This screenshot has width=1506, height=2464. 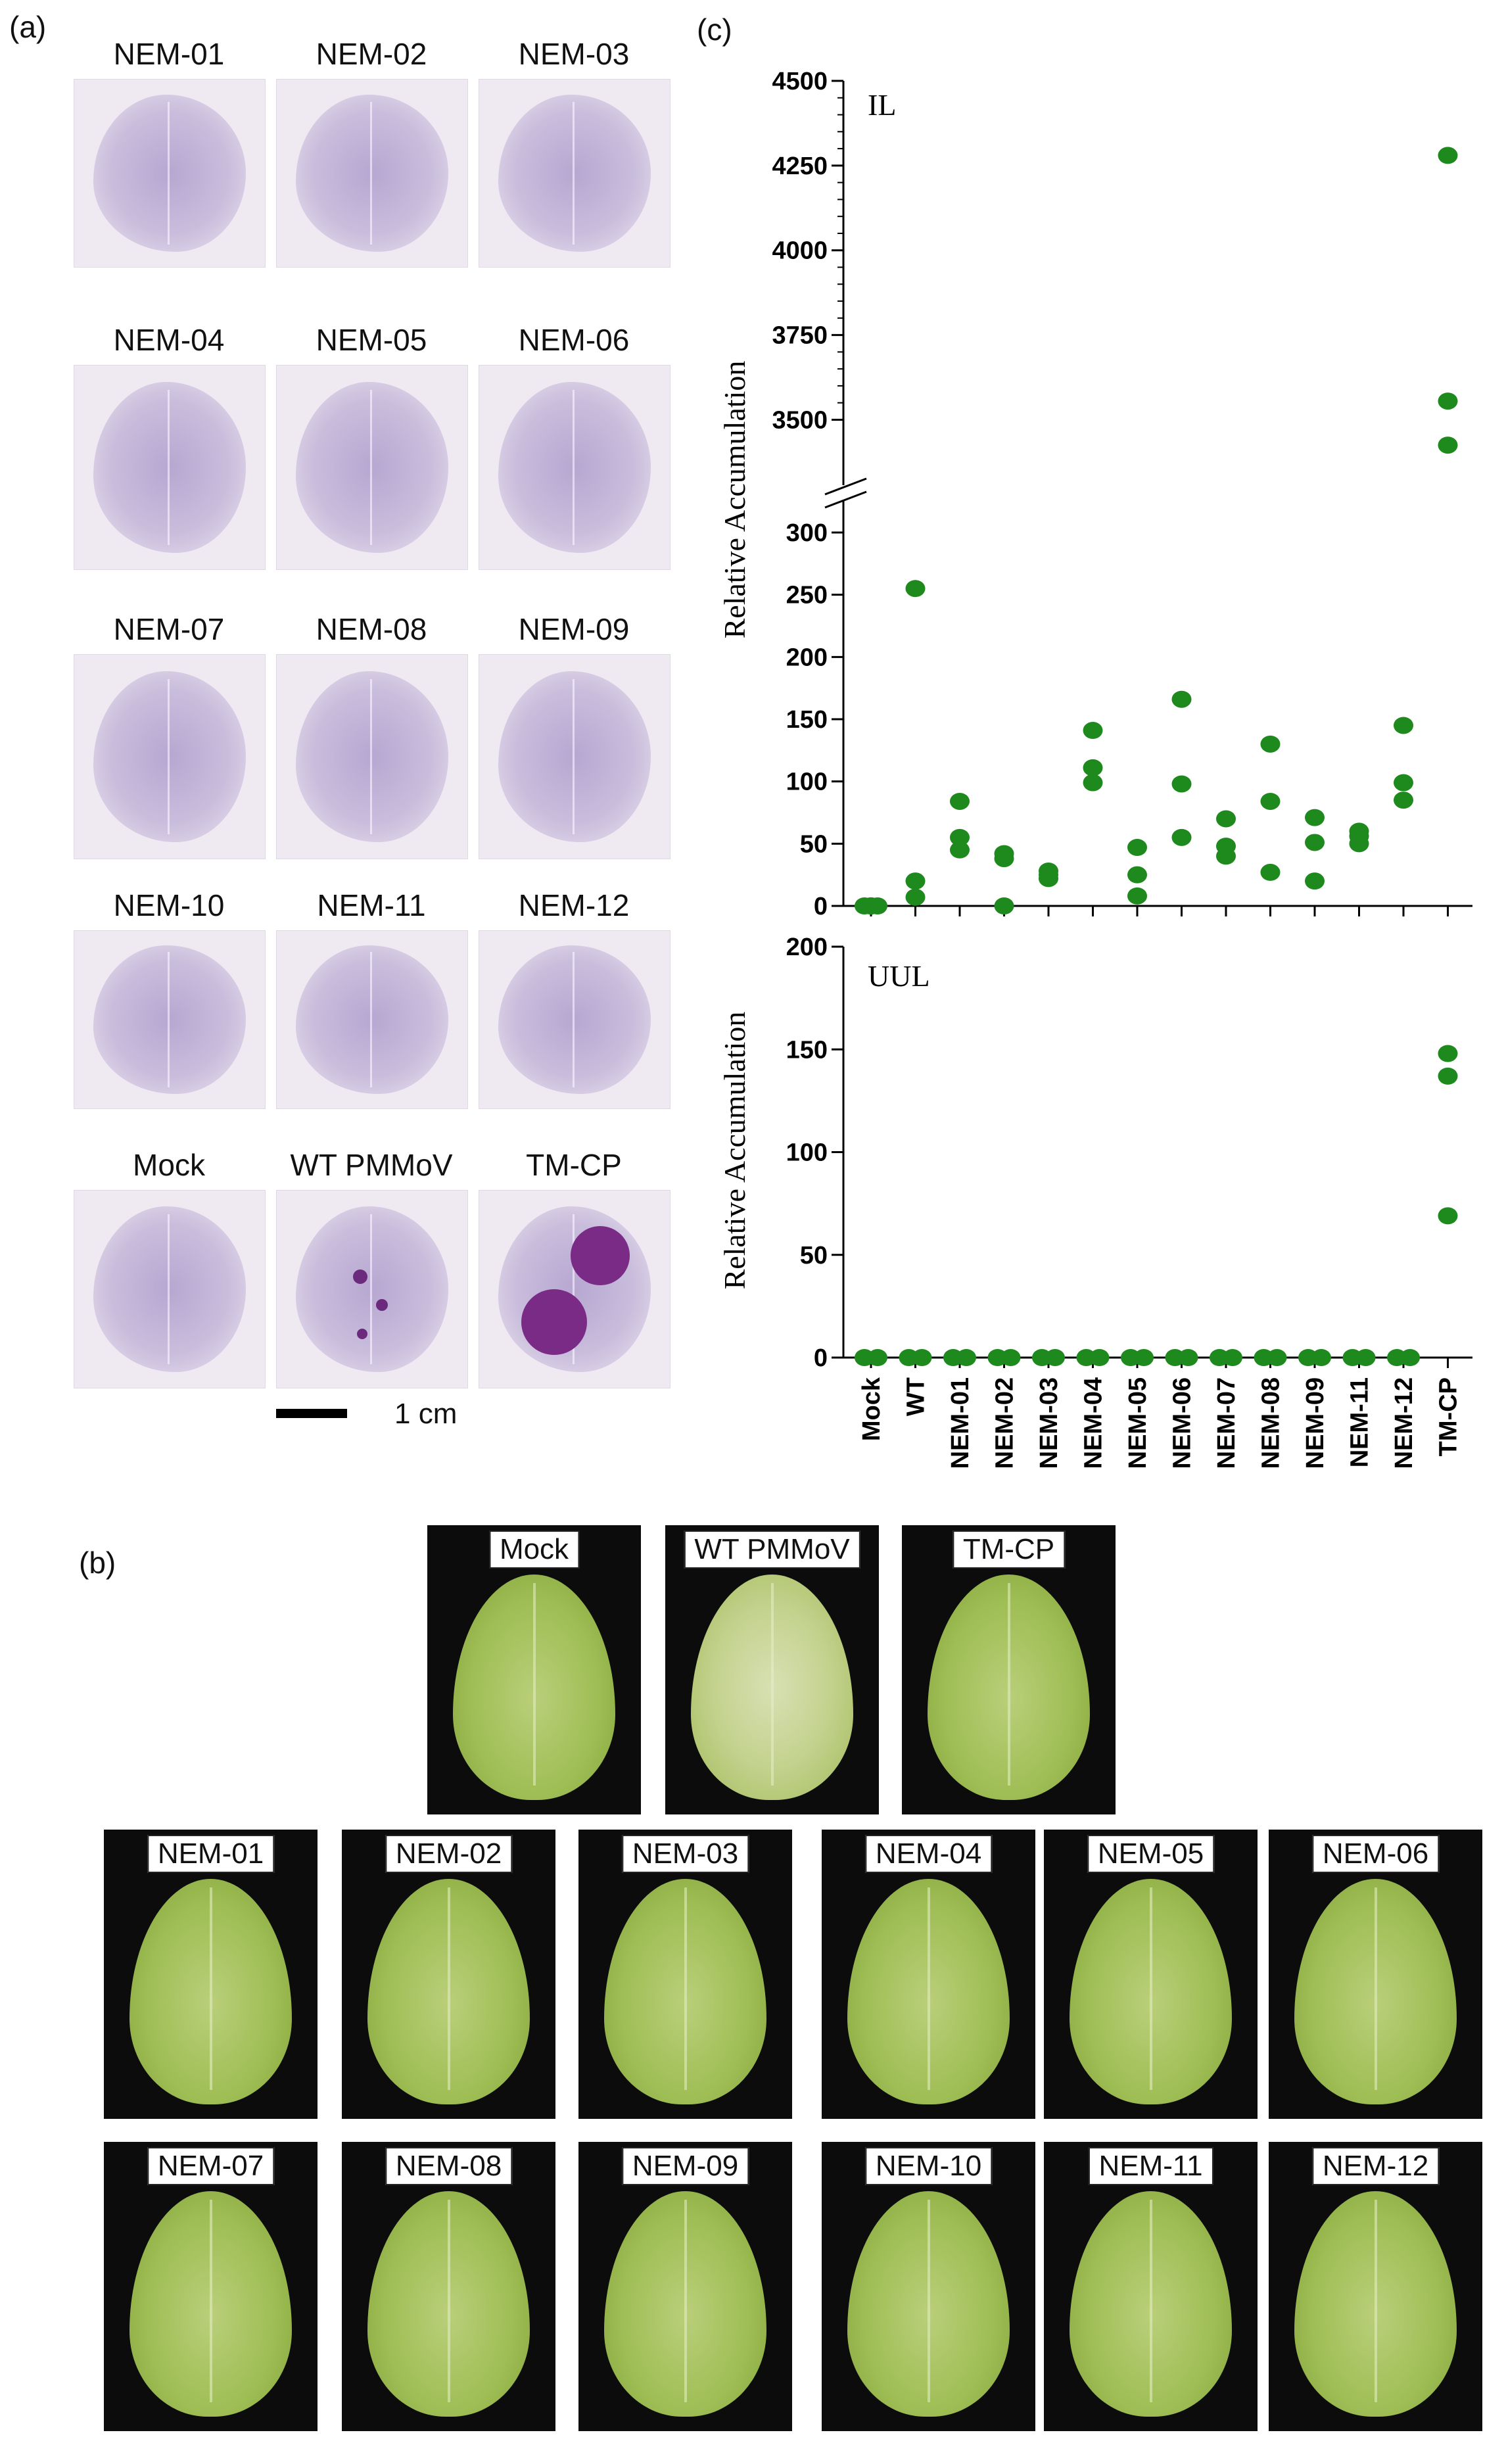 What do you see at coordinates (845, 499) in the screenshot?
I see `il-axis-break-mark` at bounding box center [845, 499].